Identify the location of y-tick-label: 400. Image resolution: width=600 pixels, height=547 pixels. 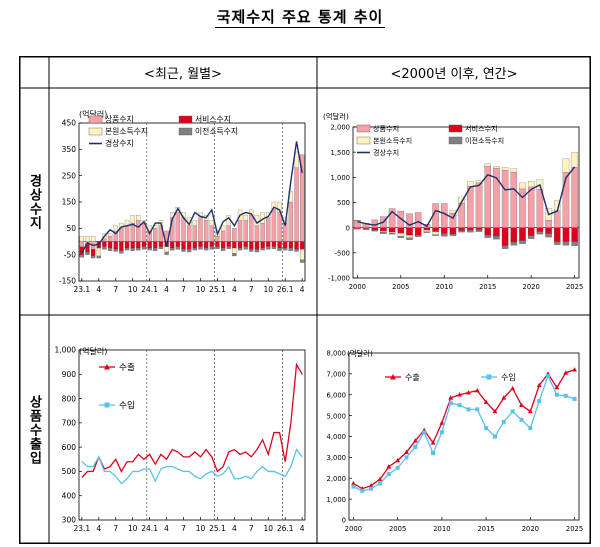
(69, 495).